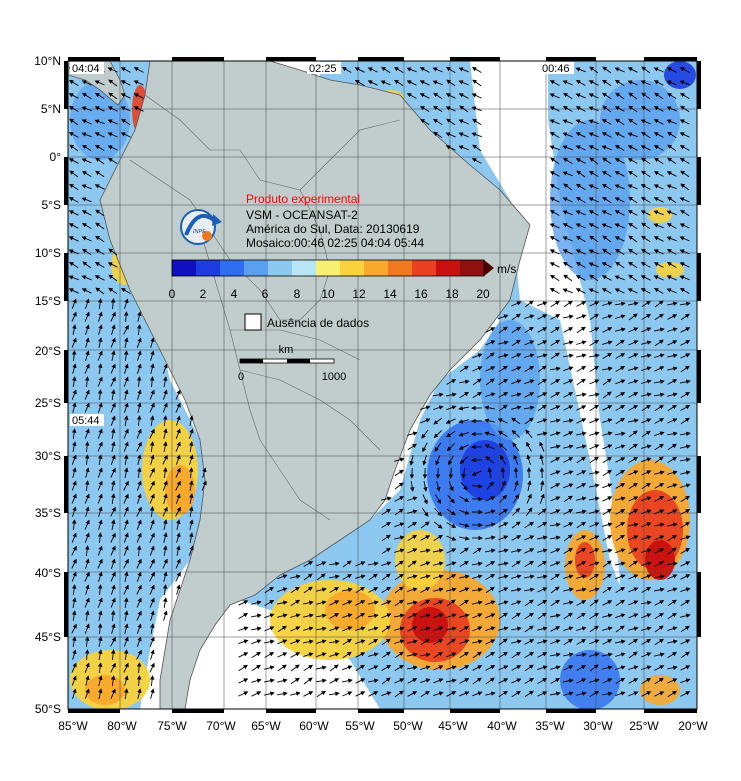 Image resolution: width=741 pixels, height=781 pixels. What do you see at coordinates (86, 69) in the screenshot?
I see `pass-time-label: 04:04` at bounding box center [86, 69].